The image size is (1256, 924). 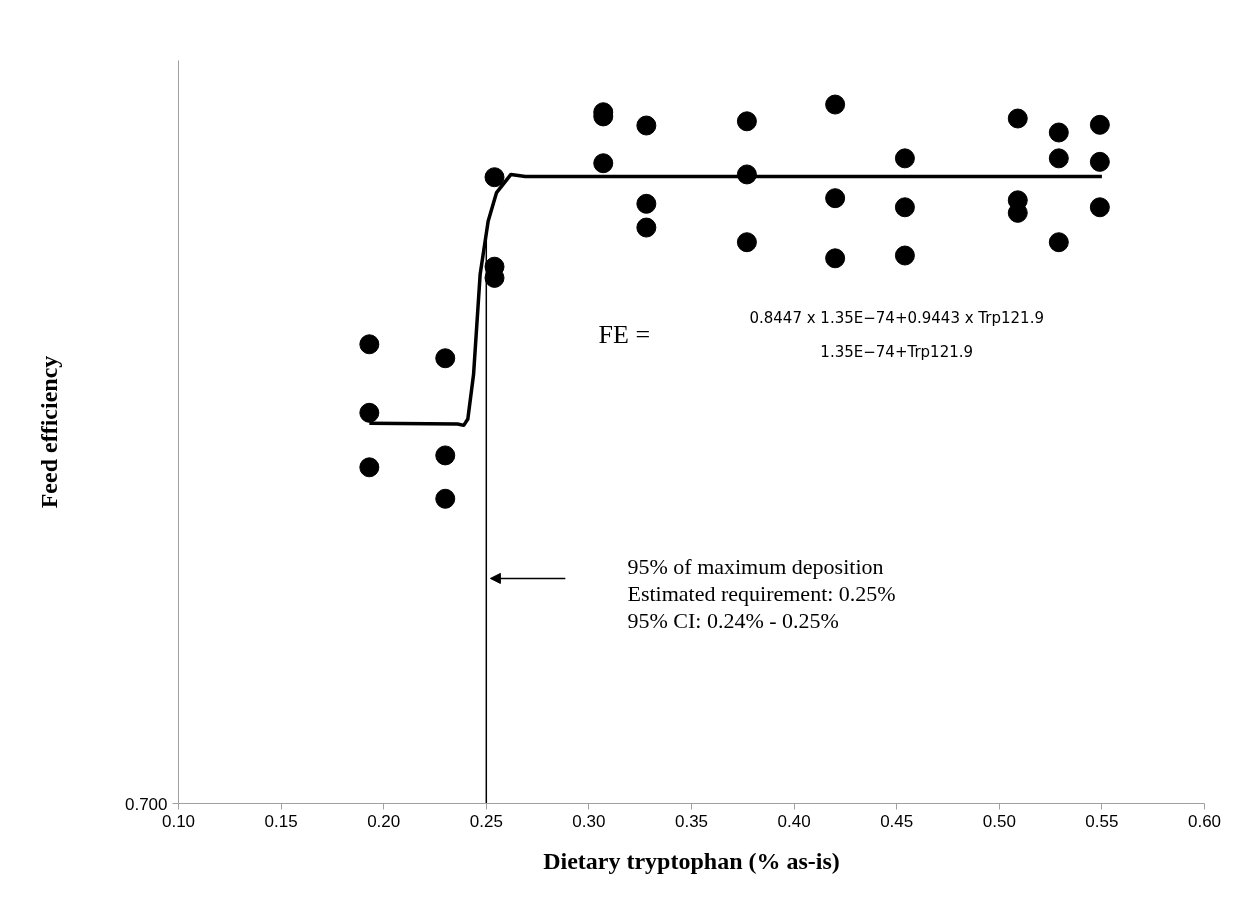 I want to click on x-tick-label: 0.20, so click(x=384, y=821).